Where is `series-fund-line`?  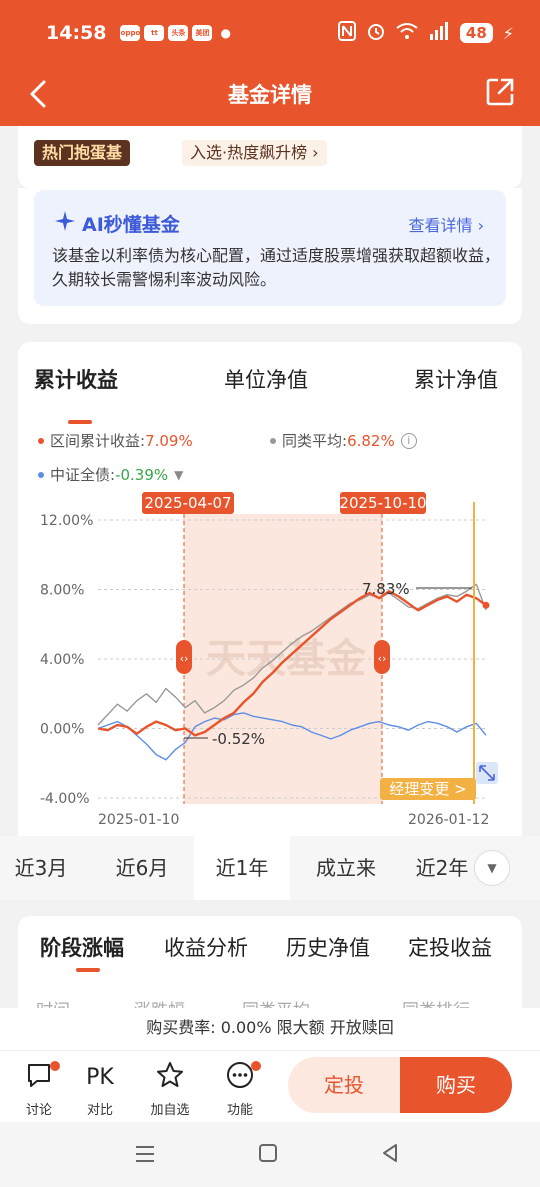
series-fund-line is located at coordinates (292, 663).